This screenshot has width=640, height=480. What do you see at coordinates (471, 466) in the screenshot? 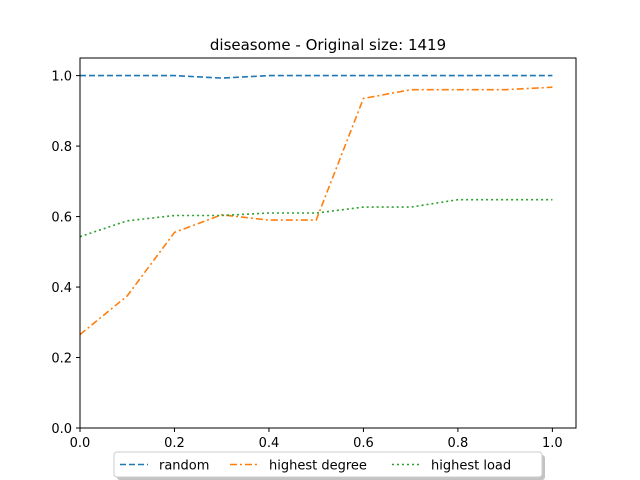
I see `legend-label-highest-load: highest load` at bounding box center [471, 466].